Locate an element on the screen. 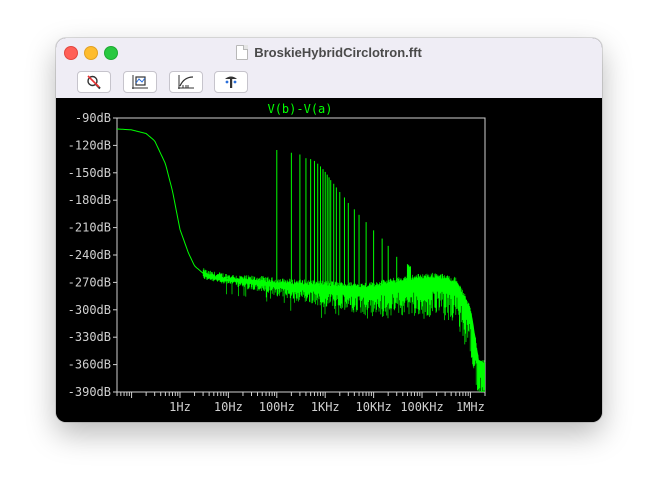  x-tick-label: 100Hz is located at coordinates (277, 407).